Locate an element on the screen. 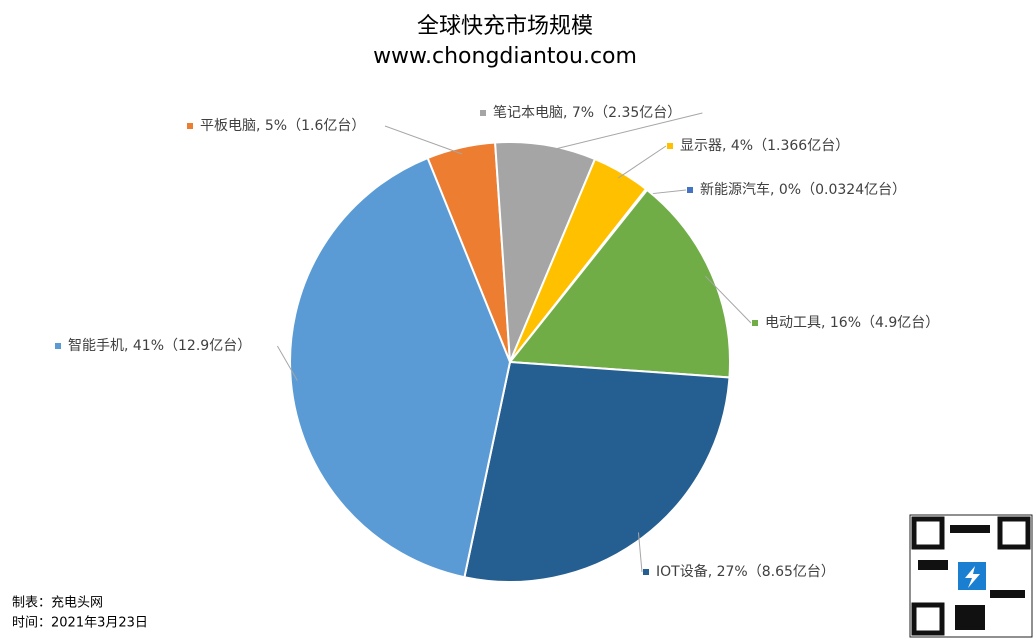 The width and height of the screenshot is (1036, 642). data-label: IOT设备, 27%（8.65亿台） is located at coordinates (745, 571).